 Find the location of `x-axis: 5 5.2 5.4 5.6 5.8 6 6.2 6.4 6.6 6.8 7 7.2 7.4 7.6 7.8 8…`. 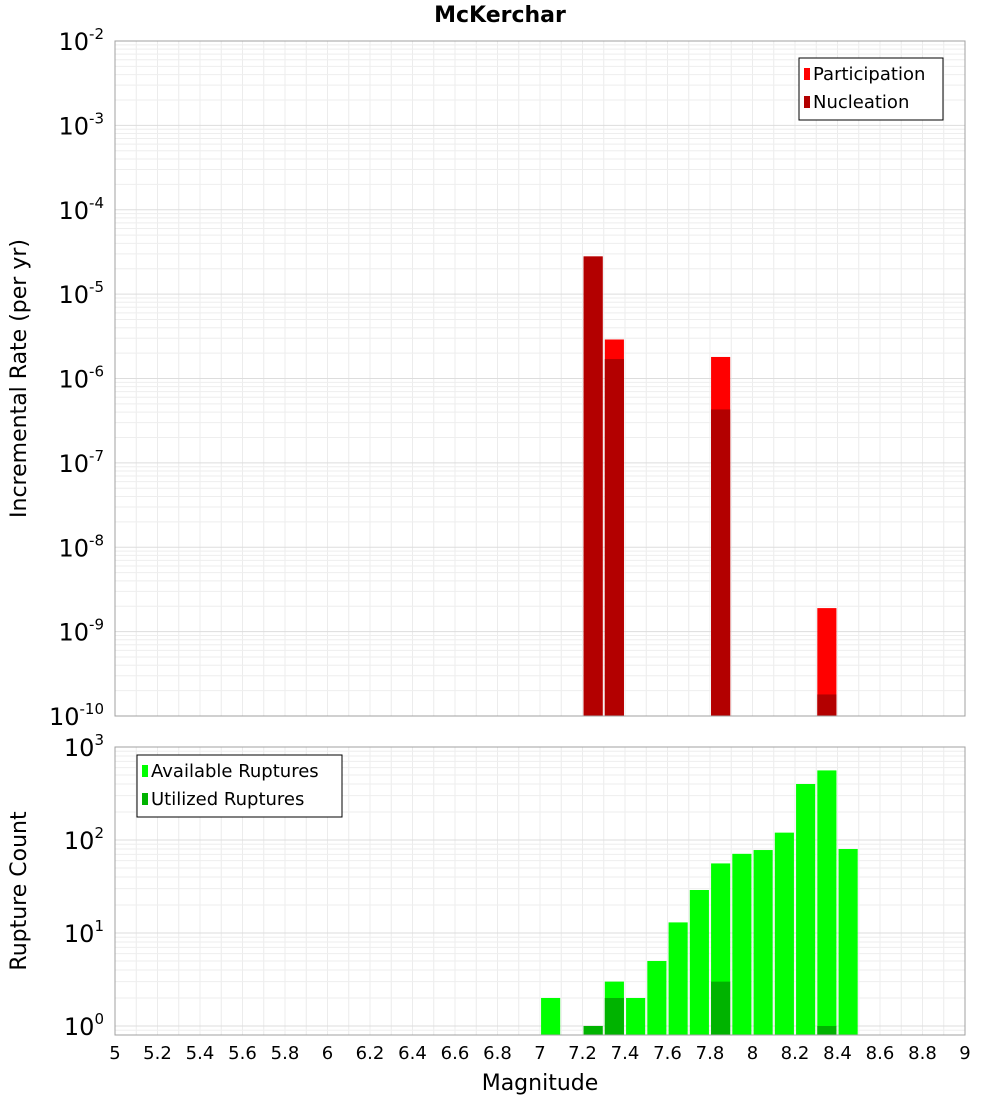

x-axis: 5 5.2 5.4 5.6 5.8 6 6.2 6.4 6.6 6.8 7 7.2 7.4 7.6 7.8 8… is located at coordinates (539, 1053).